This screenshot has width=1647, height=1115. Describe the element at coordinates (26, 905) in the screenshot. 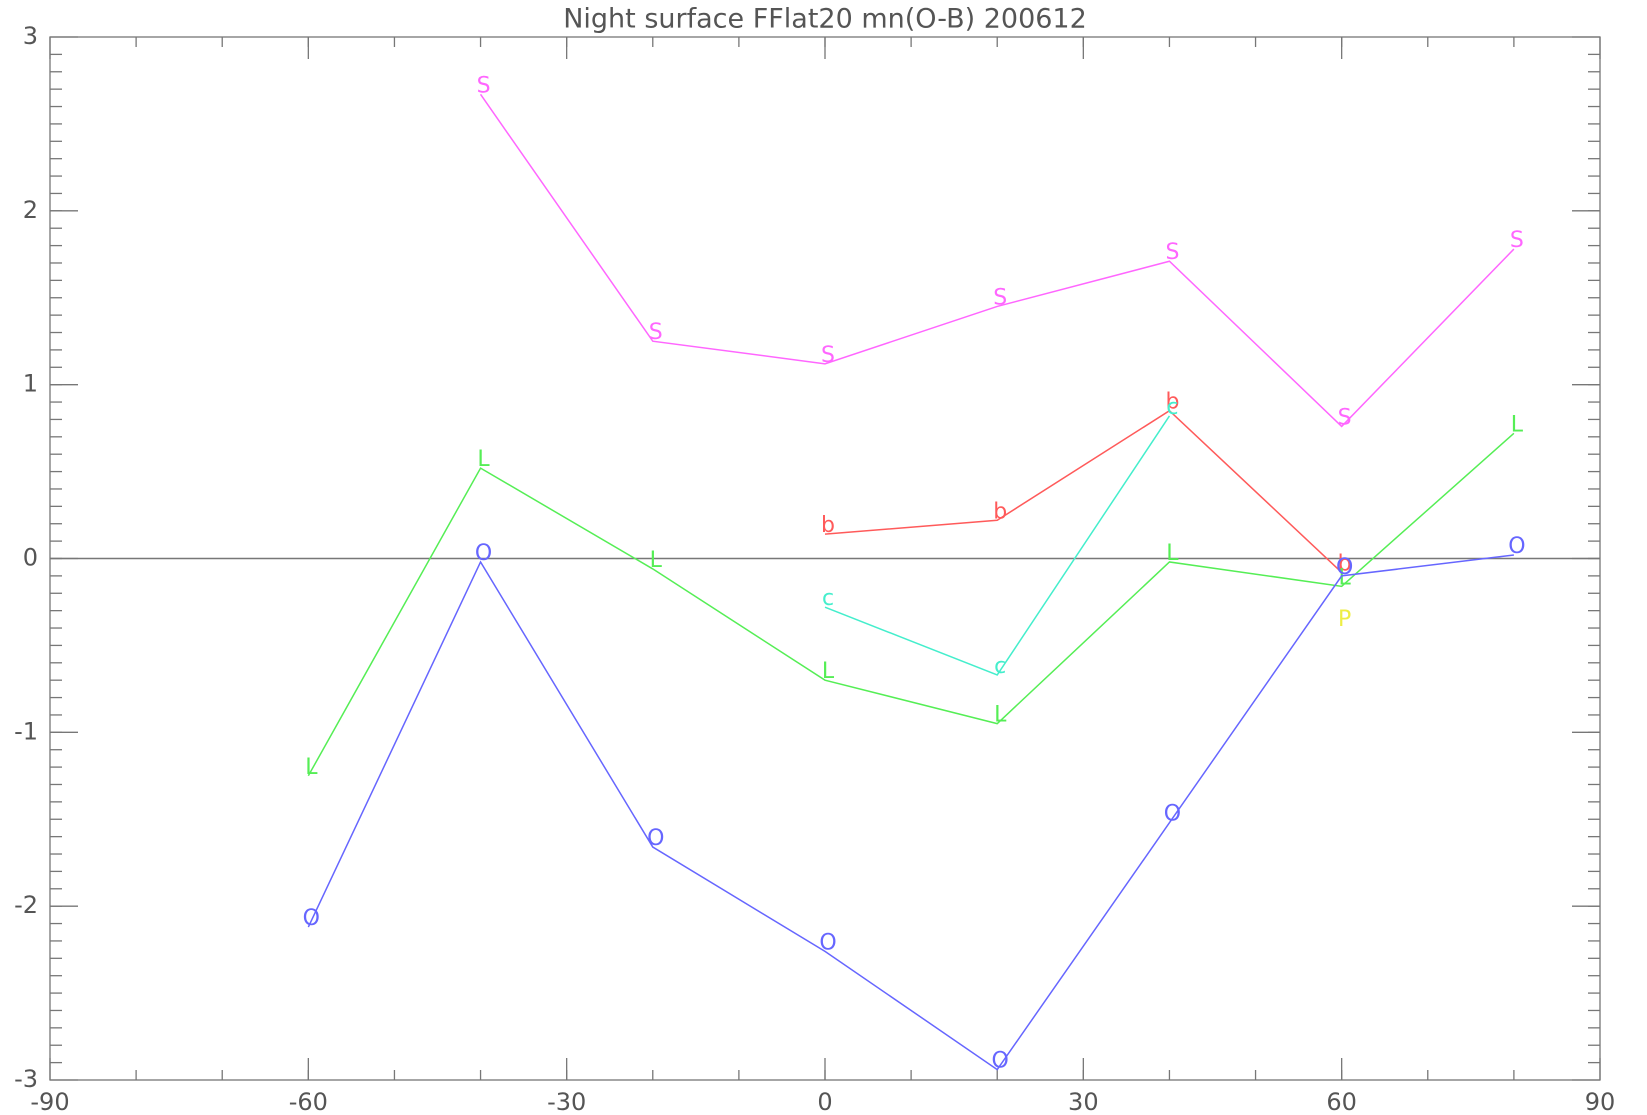

I see `y-tick-label: -2` at that location.